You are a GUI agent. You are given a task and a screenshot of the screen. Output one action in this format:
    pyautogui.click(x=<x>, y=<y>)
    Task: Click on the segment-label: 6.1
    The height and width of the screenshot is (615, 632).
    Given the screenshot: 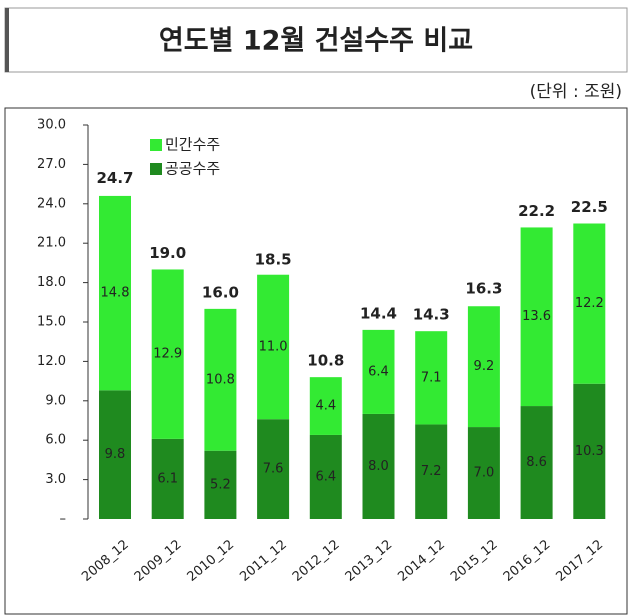 What is the action you would take?
    pyautogui.click(x=167, y=478)
    